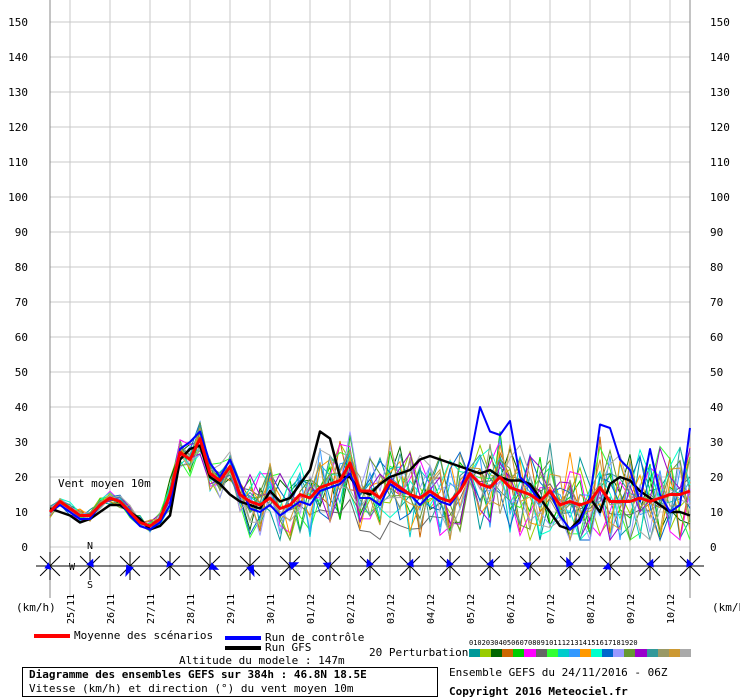 The width and height of the screenshot is (740, 700). Describe the element at coordinates (104, 483) in the screenshot. I see `inline-series-label: Vent moyen 10m` at that location.